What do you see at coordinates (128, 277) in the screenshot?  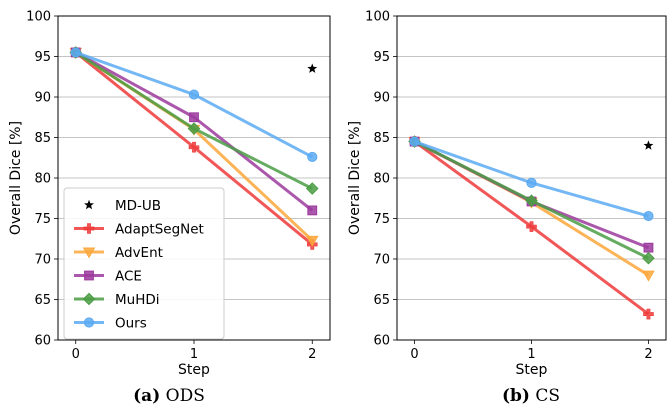 I see `ods-legend-label-ace: ACE` at bounding box center [128, 277].